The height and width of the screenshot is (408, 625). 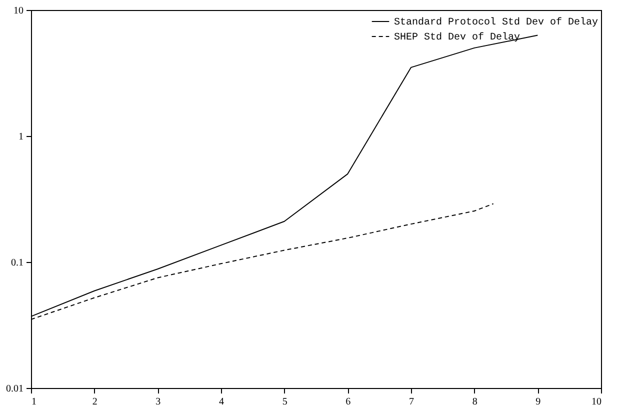 What do you see at coordinates (158, 402) in the screenshot?
I see `x-tick-label: 3` at bounding box center [158, 402].